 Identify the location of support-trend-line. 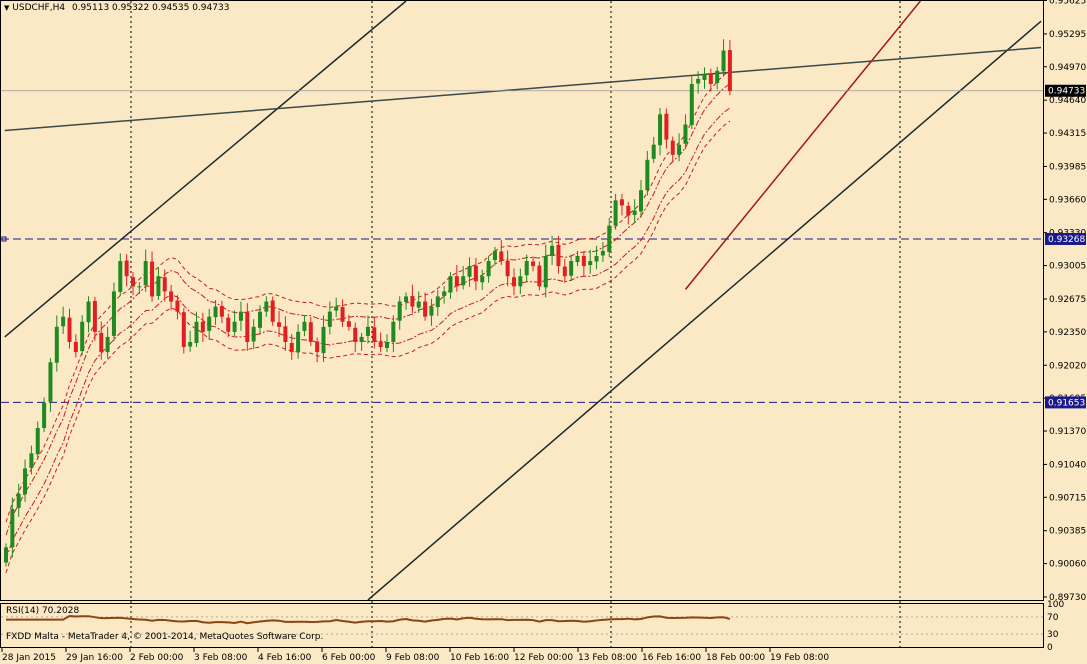
(802, 145).